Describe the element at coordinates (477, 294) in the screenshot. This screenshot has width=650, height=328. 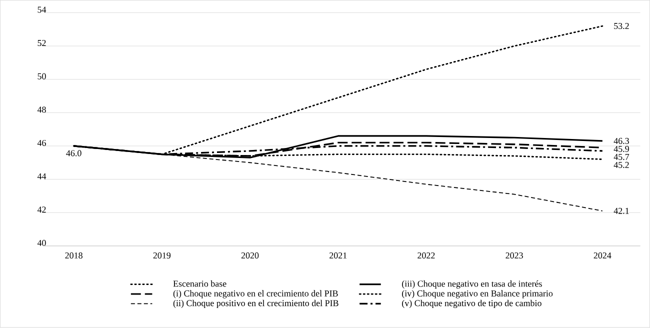
I see `legend-label: (iv) Choque negativo en Balance primario` at that location.